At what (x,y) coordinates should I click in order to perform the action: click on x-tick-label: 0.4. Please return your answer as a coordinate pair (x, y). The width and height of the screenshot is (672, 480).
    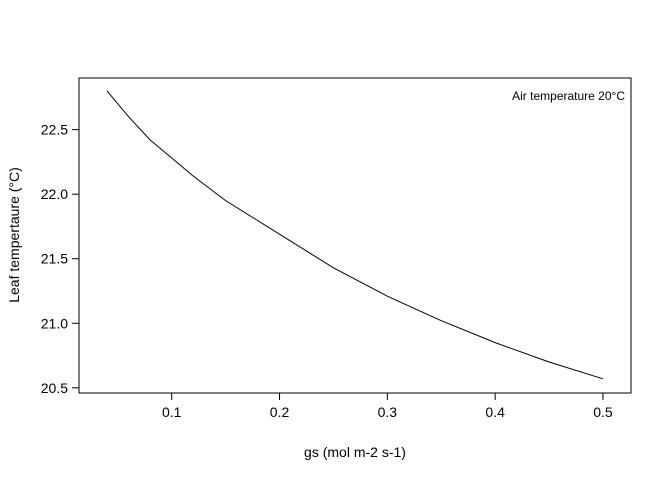
    Looking at the image, I should click on (495, 412).